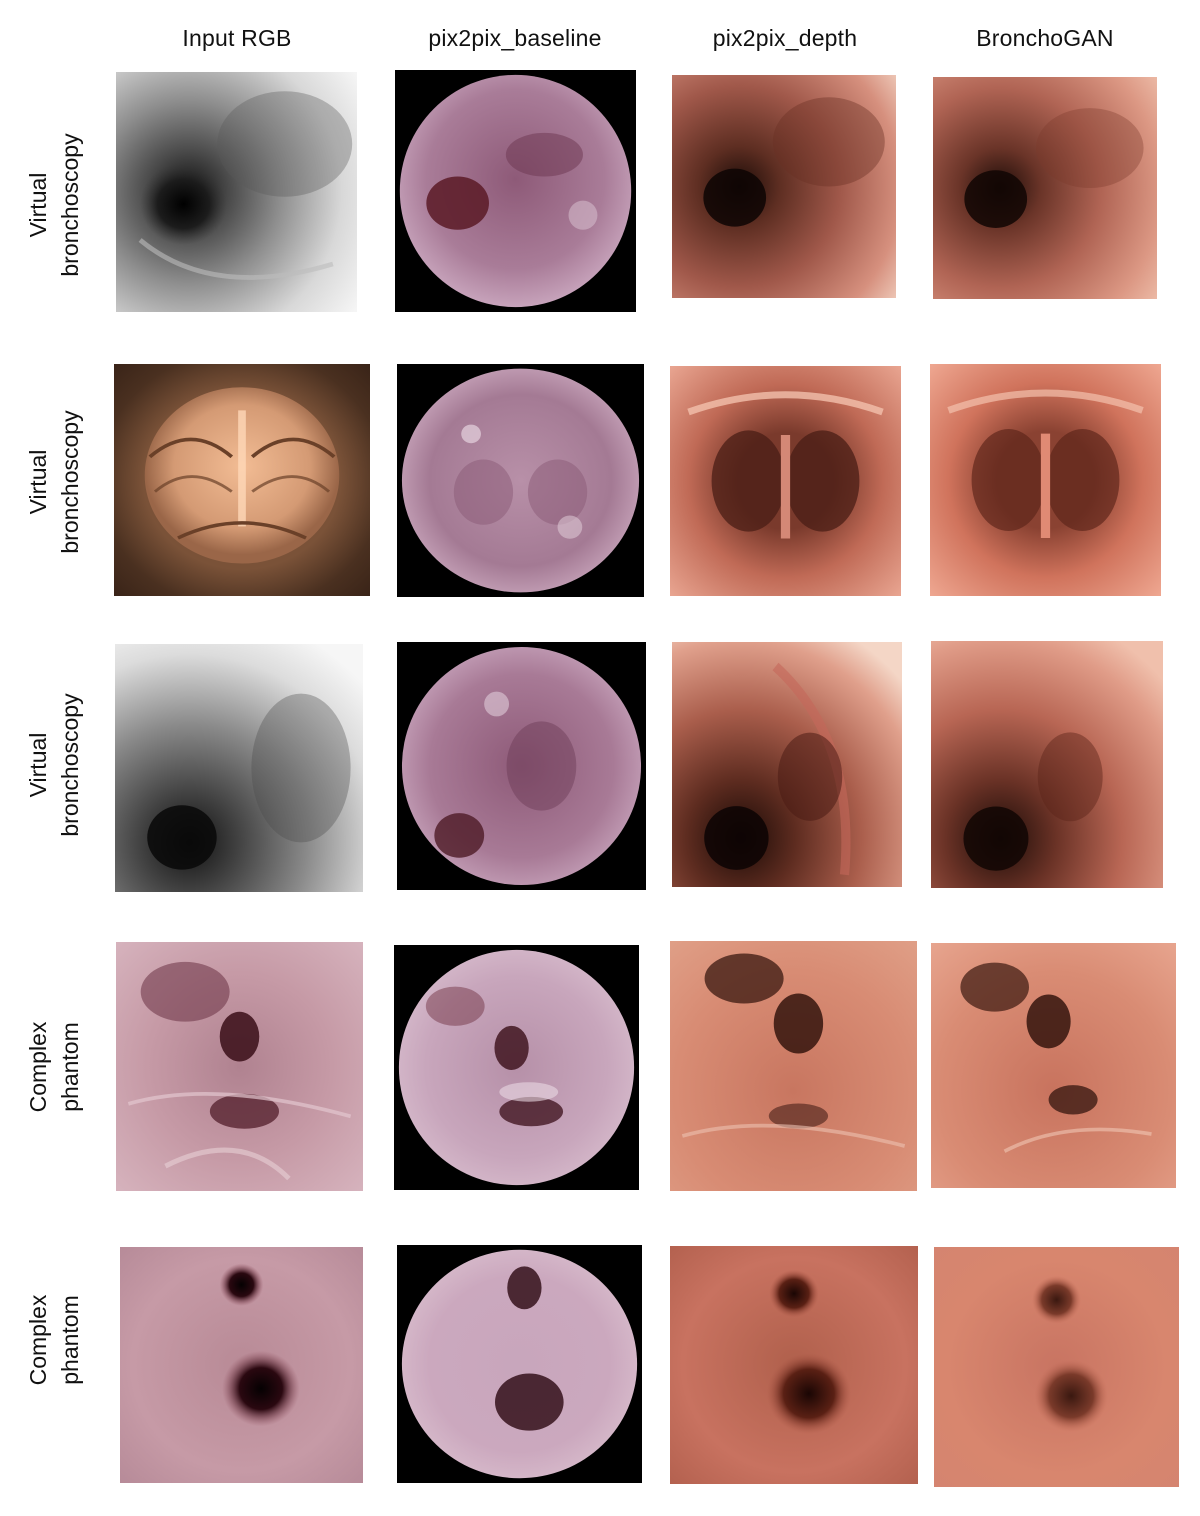  I want to click on bronchogan-red-carina-image, so click(1045, 480).